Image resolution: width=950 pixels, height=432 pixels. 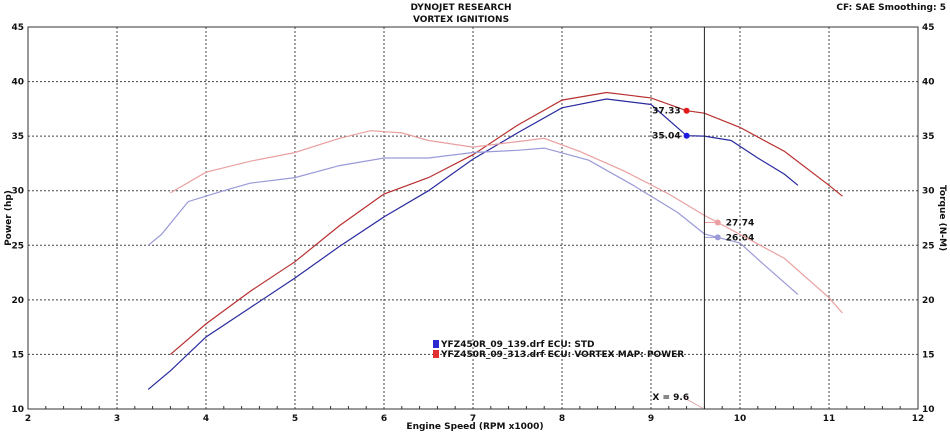 What do you see at coordinates (17, 137) in the screenshot?
I see `y-tick-label: 35` at bounding box center [17, 137].